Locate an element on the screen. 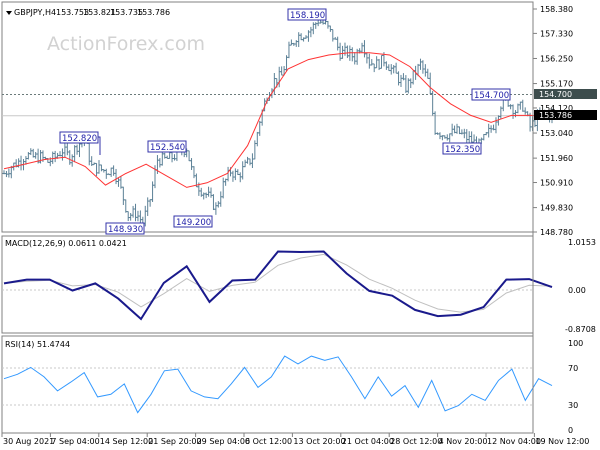  annotation-148930: 148.930 is located at coordinates (125, 228).